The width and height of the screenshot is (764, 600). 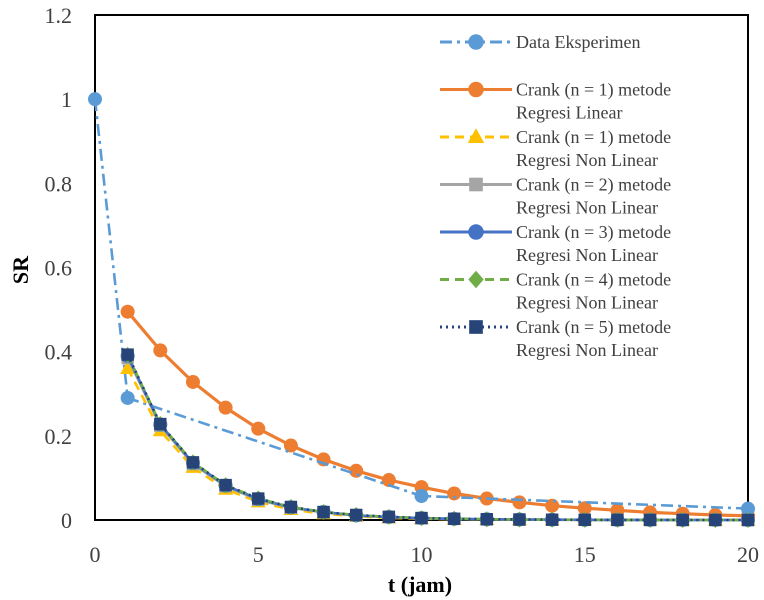 What do you see at coordinates (95, 554) in the screenshot?
I see `x-tick-label: 0` at bounding box center [95, 554].